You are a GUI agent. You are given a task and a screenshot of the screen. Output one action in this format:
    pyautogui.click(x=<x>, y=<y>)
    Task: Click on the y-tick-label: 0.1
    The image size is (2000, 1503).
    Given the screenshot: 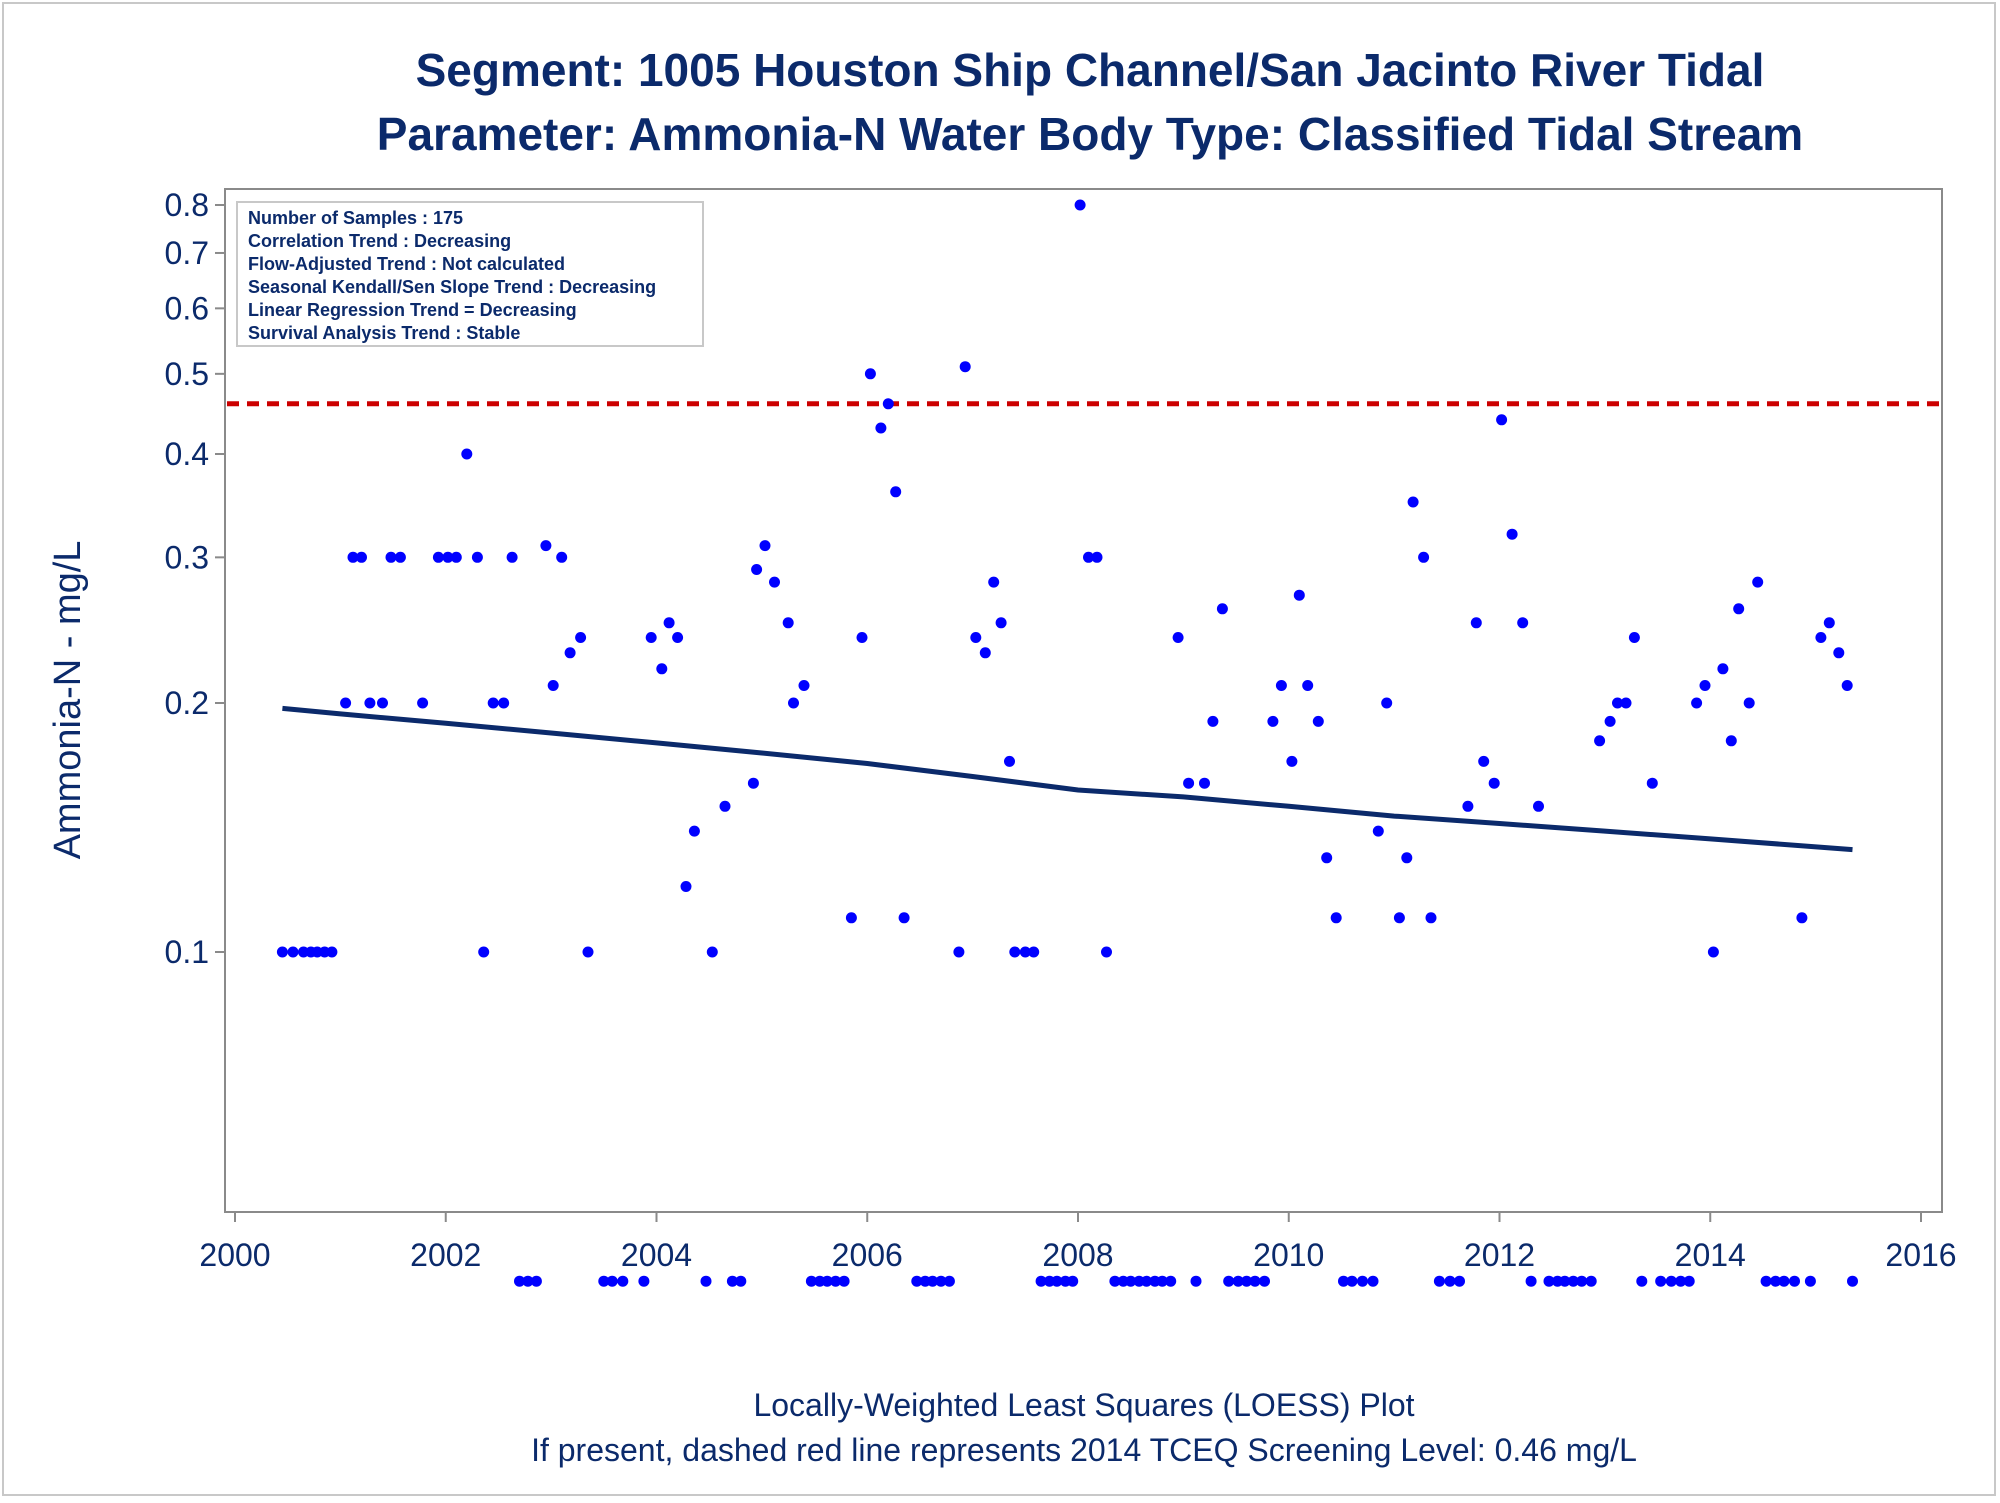 What is the action you would take?
    pyautogui.click(x=187, y=952)
    